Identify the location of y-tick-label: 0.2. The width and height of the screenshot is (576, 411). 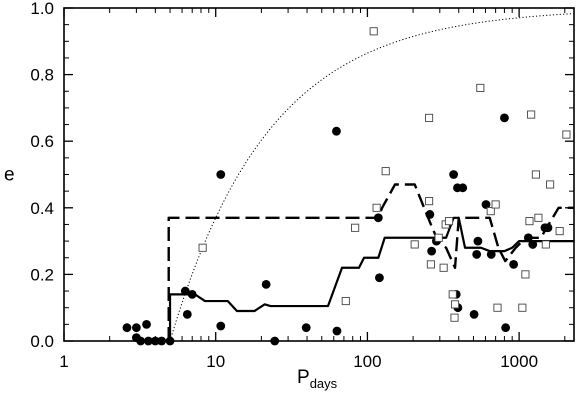
(42, 274).